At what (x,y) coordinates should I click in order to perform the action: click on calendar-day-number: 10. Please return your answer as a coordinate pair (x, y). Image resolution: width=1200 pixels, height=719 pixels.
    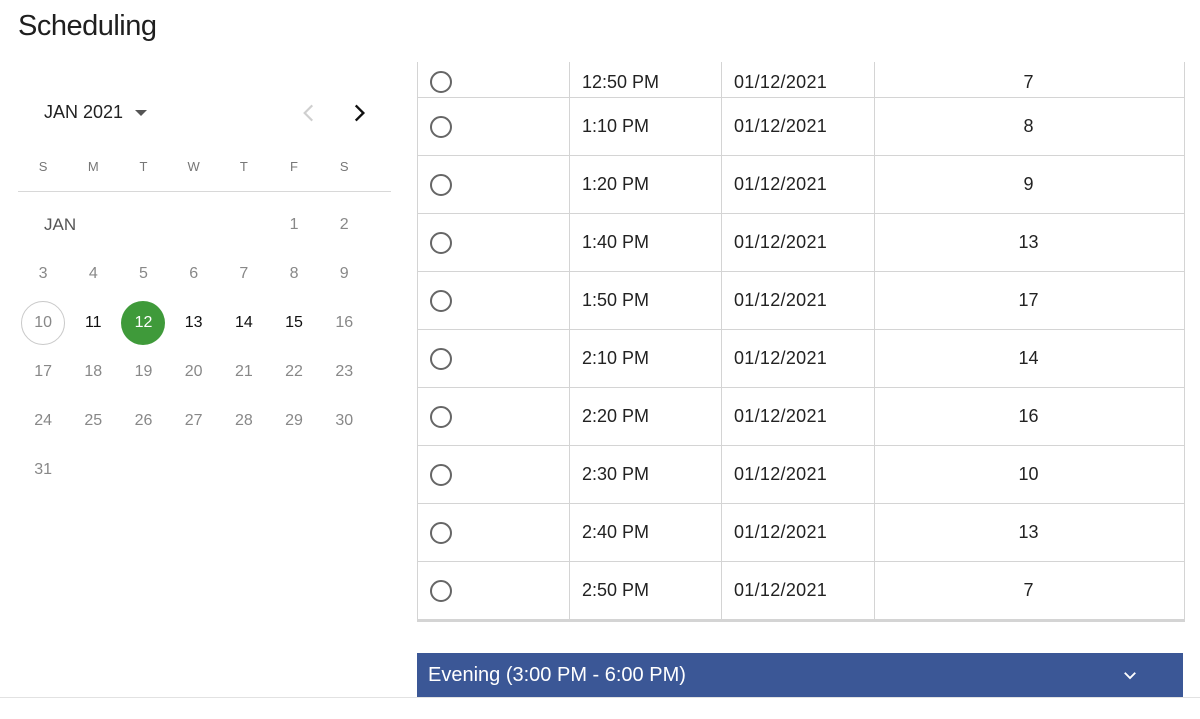
    Looking at the image, I should click on (43, 322).